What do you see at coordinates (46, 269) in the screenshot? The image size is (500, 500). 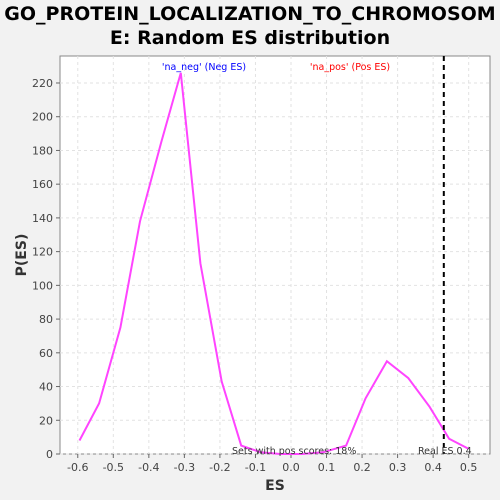 I see `y-axis-ticks: 0 20 40 60 80 100 120 140 160 180 200 220` at bounding box center [46, 269].